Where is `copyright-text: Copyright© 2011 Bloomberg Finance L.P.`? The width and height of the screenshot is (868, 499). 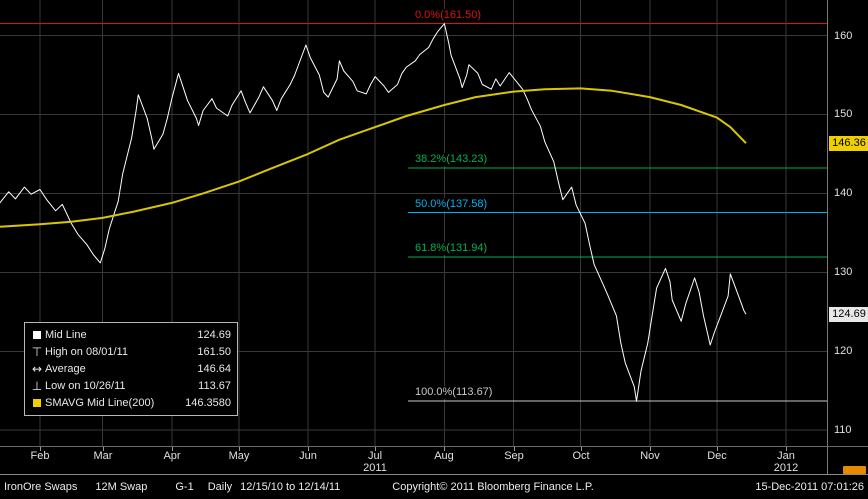 copyright-text: Copyright© 2011 Bloomberg Finance L.P. is located at coordinates (493, 487).